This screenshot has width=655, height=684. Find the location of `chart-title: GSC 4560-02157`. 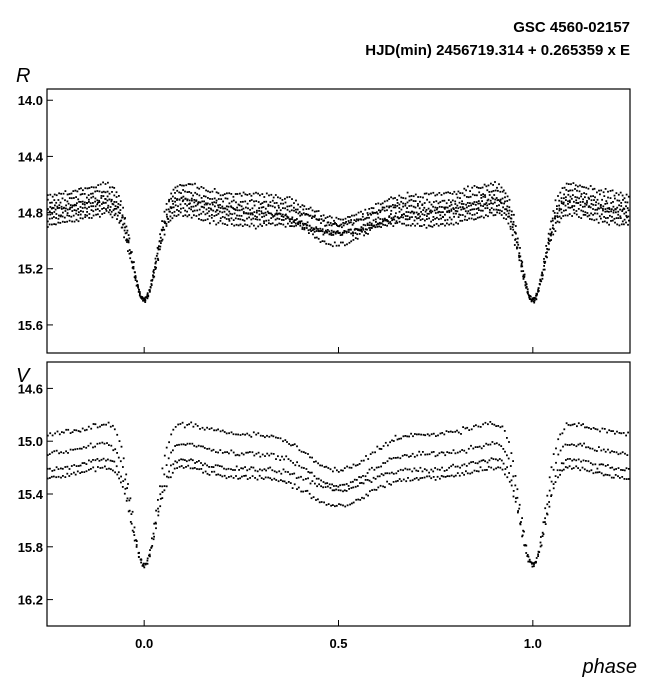

chart-title: GSC 4560-02157 is located at coordinates (571, 27).